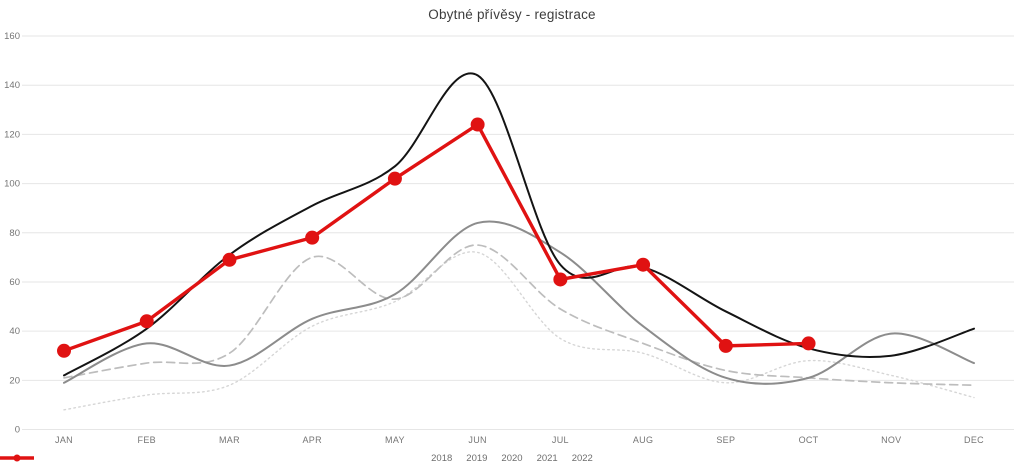 The width and height of the screenshot is (1024, 468). Describe the element at coordinates (14, 233) in the screenshot. I see `y-axis-tick-label: 80` at that location.